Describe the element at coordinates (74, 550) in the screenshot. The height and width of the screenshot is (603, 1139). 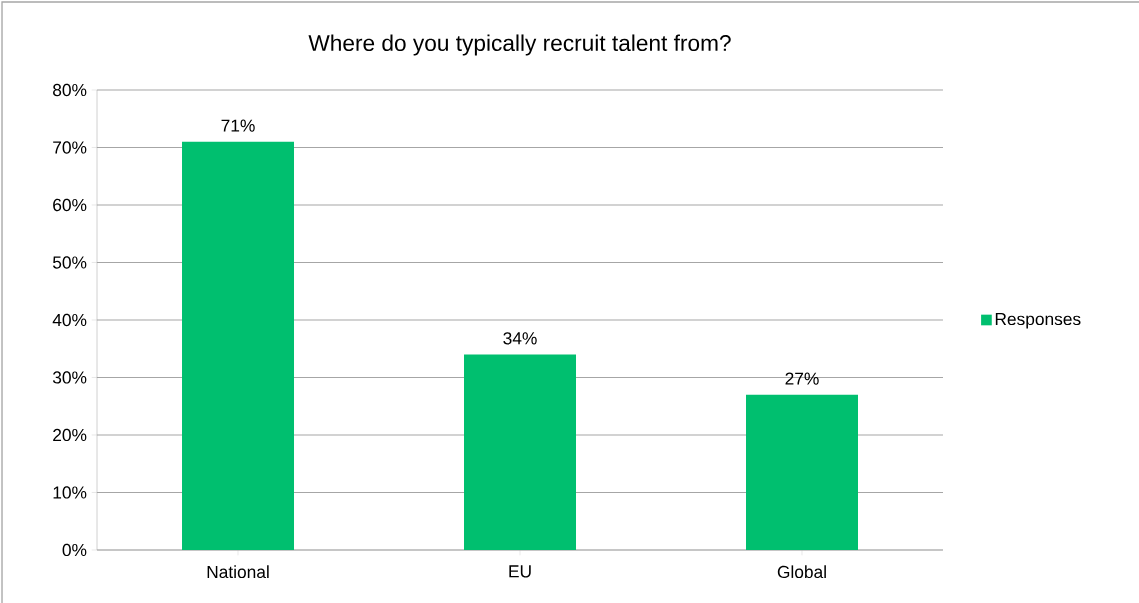
I see `y-tick-label: 0%` at that location.